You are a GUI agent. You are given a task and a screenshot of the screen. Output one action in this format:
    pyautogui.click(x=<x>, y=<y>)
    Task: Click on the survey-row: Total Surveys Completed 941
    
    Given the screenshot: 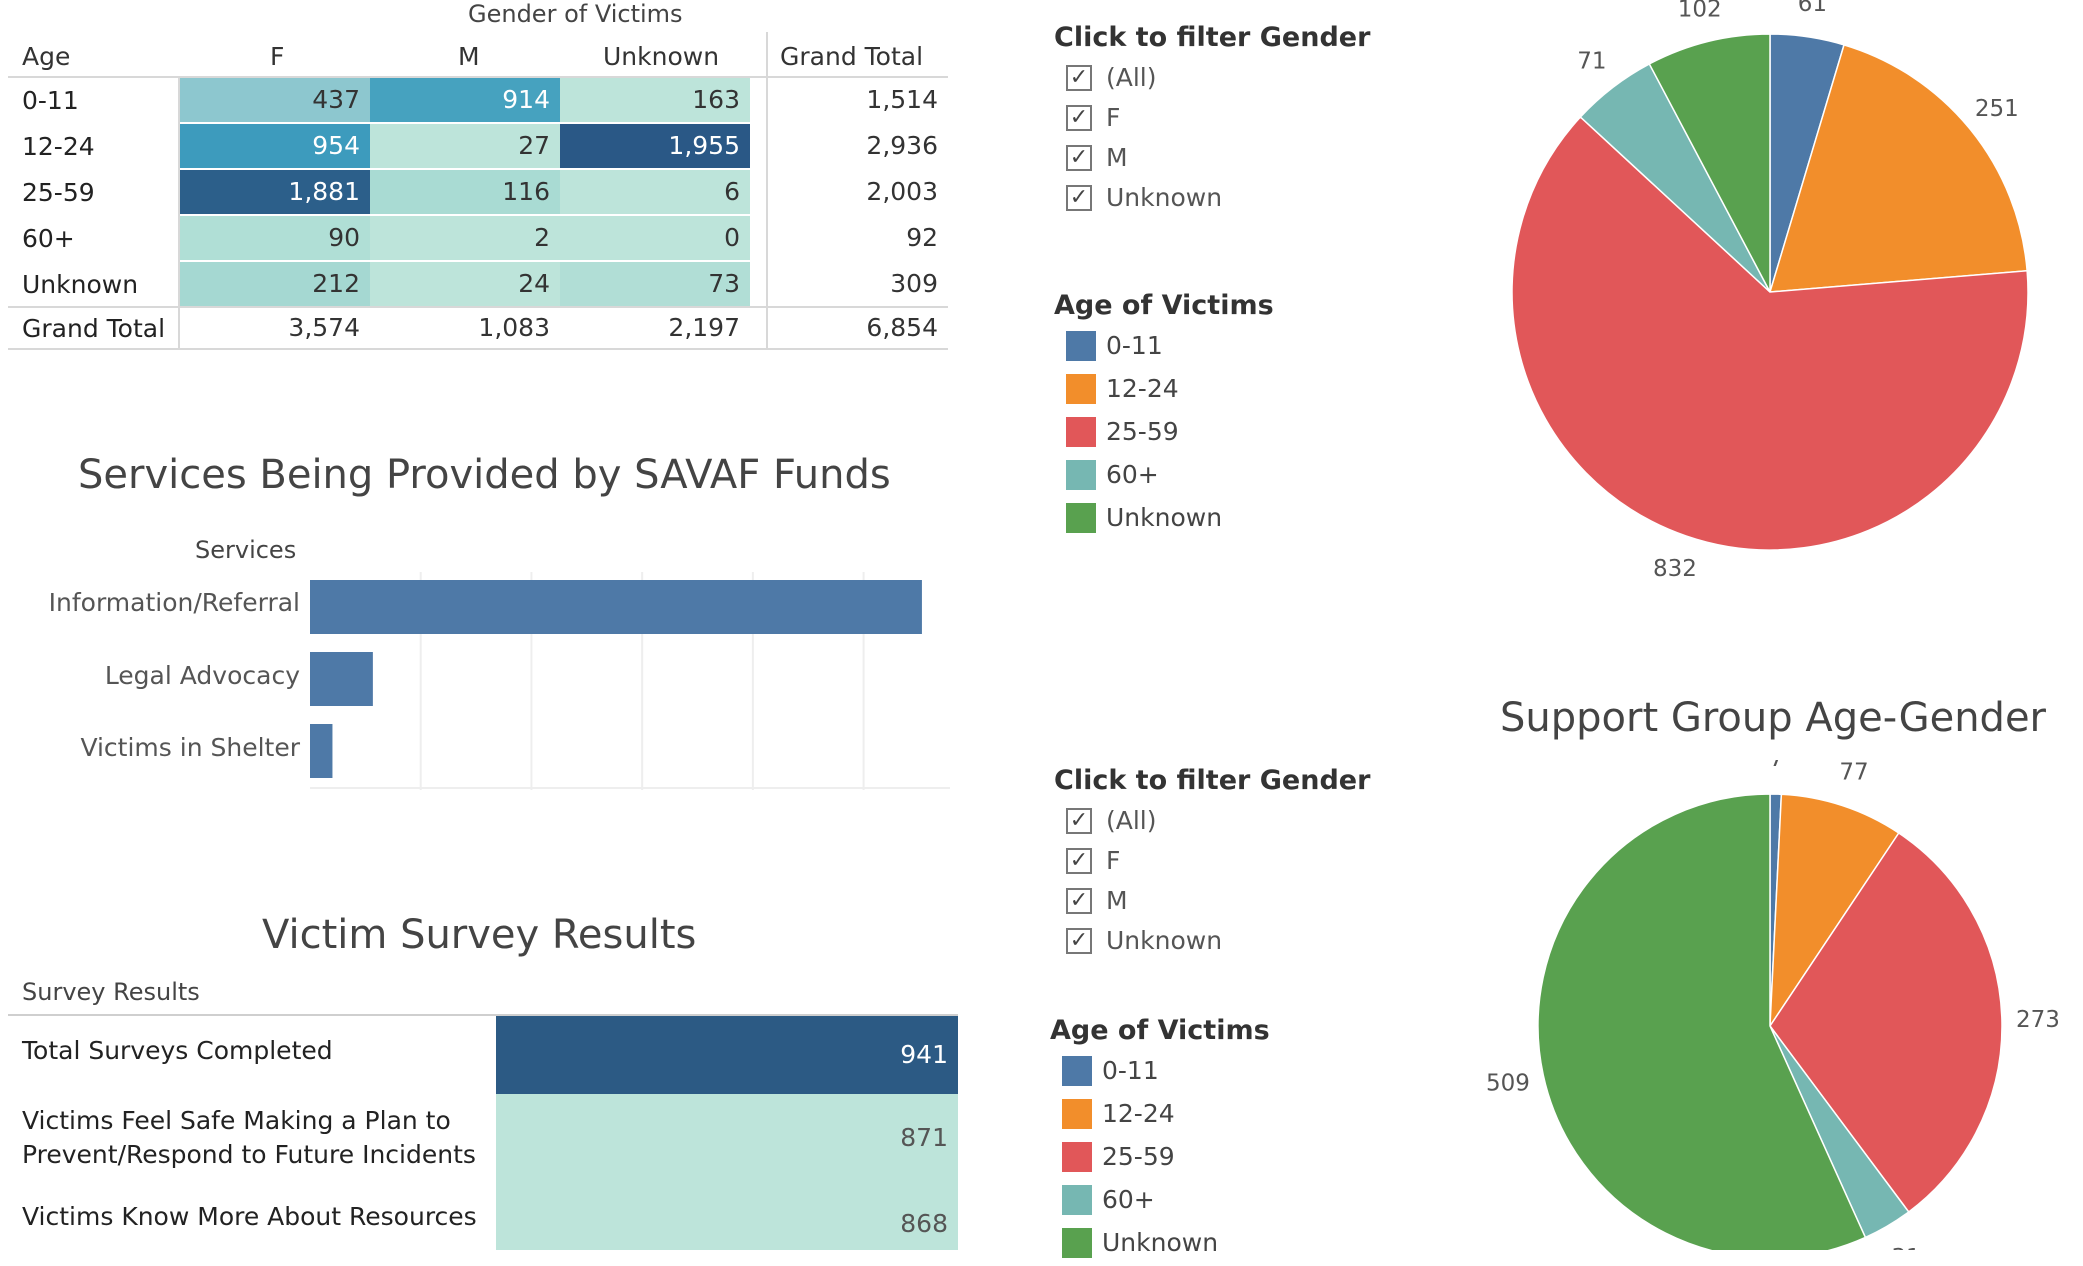 What is the action you would take?
    pyautogui.click(x=483, y=1055)
    